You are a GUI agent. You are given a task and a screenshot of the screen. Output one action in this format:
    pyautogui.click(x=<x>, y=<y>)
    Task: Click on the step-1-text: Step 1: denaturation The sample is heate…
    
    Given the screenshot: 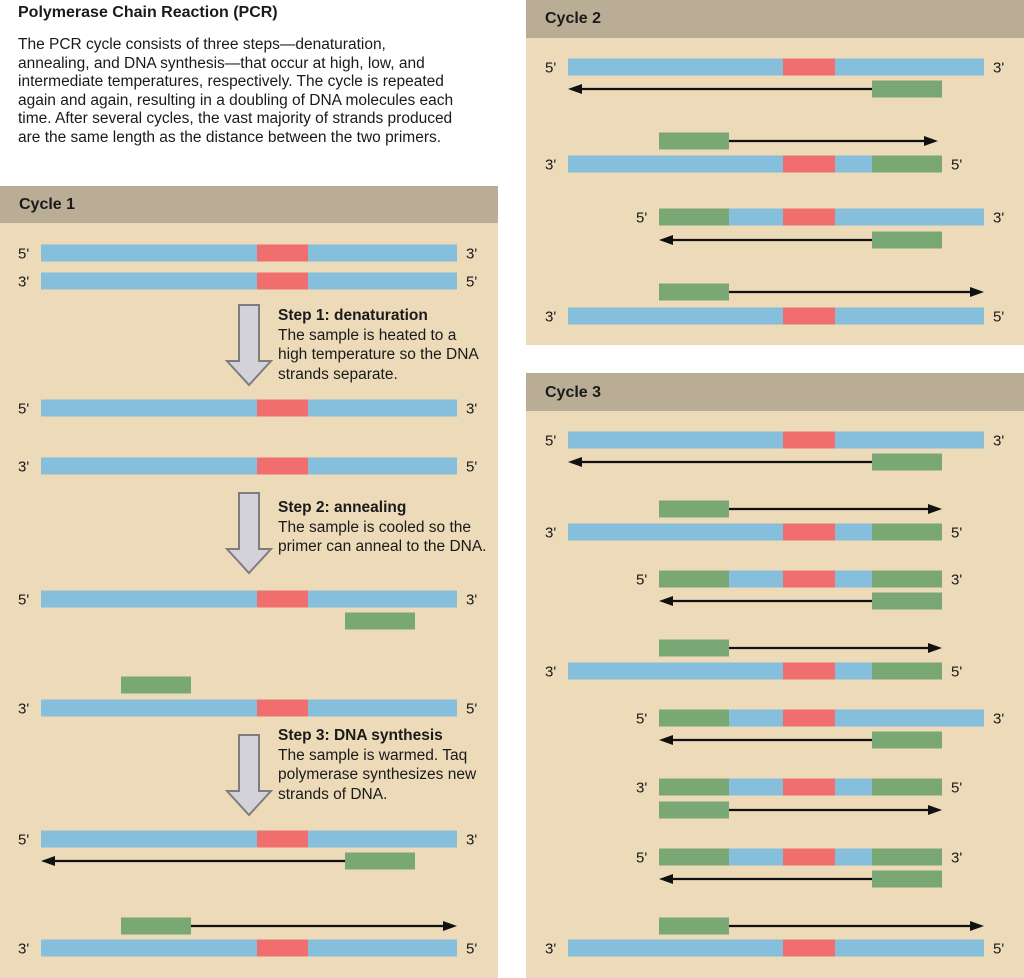 What is the action you would take?
    pyautogui.click(x=383, y=345)
    